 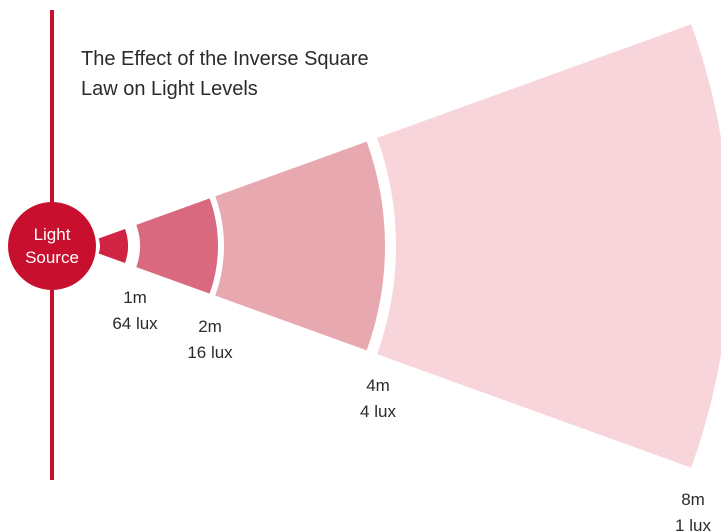 What do you see at coordinates (378, 411) in the screenshot?
I see `lux-label: 4 lux` at bounding box center [378, 411].